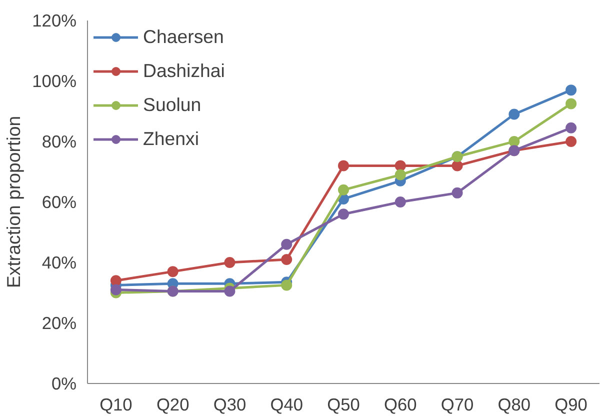  What do you see at coordinates (59, 202) in the screenshot?
I see `y-tick-label: 60%` at bounding box center [59, 202].